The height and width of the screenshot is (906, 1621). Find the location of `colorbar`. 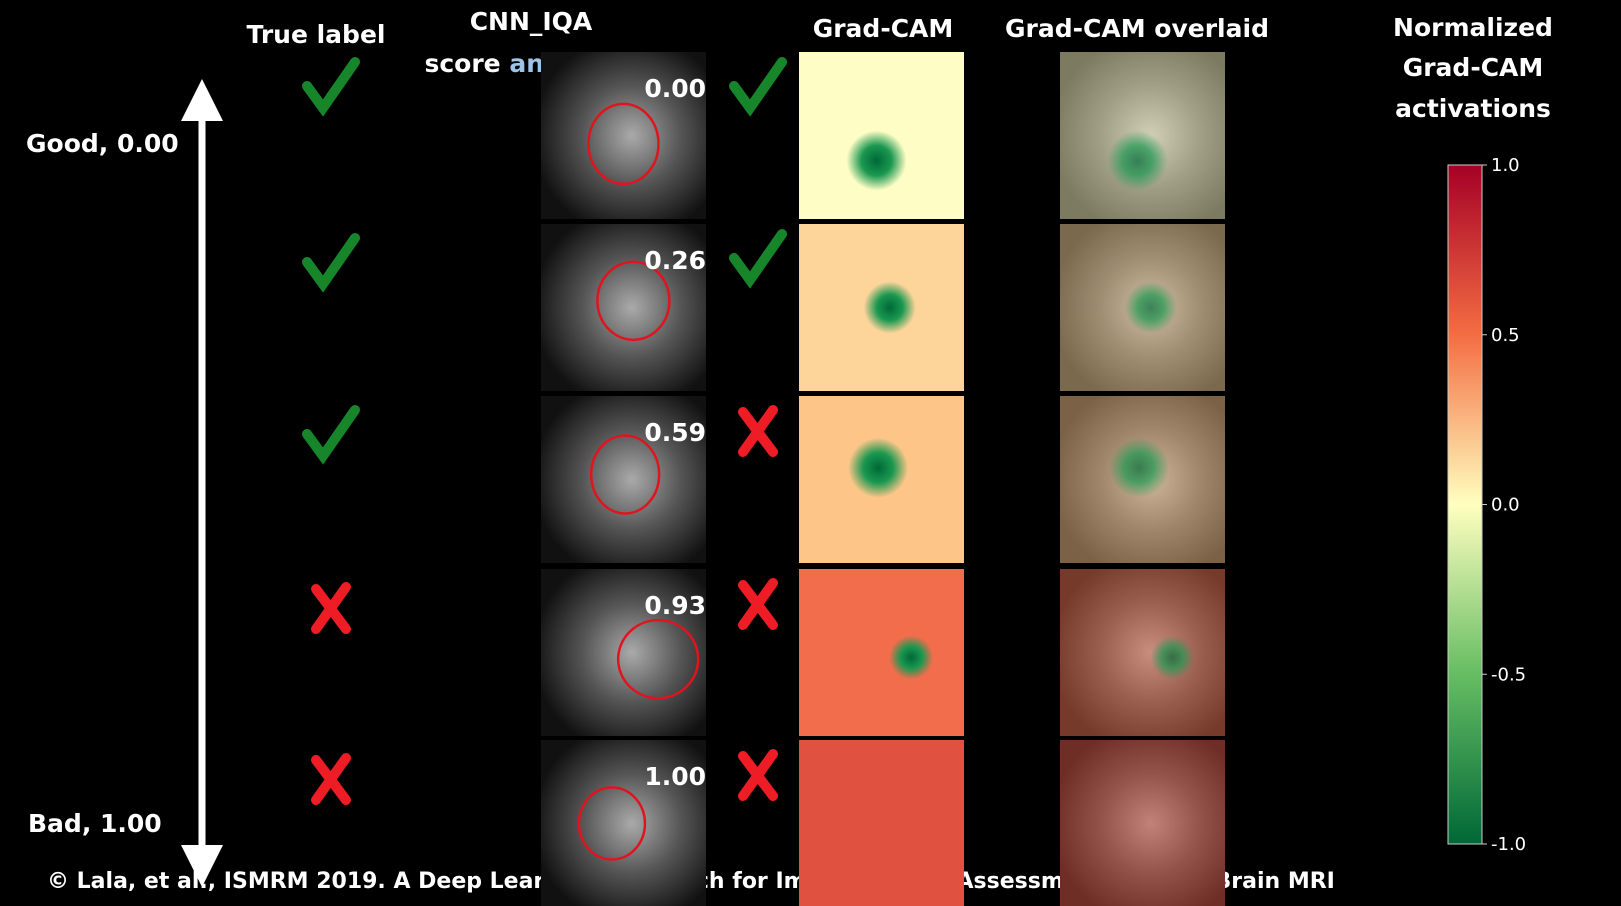

colorbar is located at coordinates (1465, 504).